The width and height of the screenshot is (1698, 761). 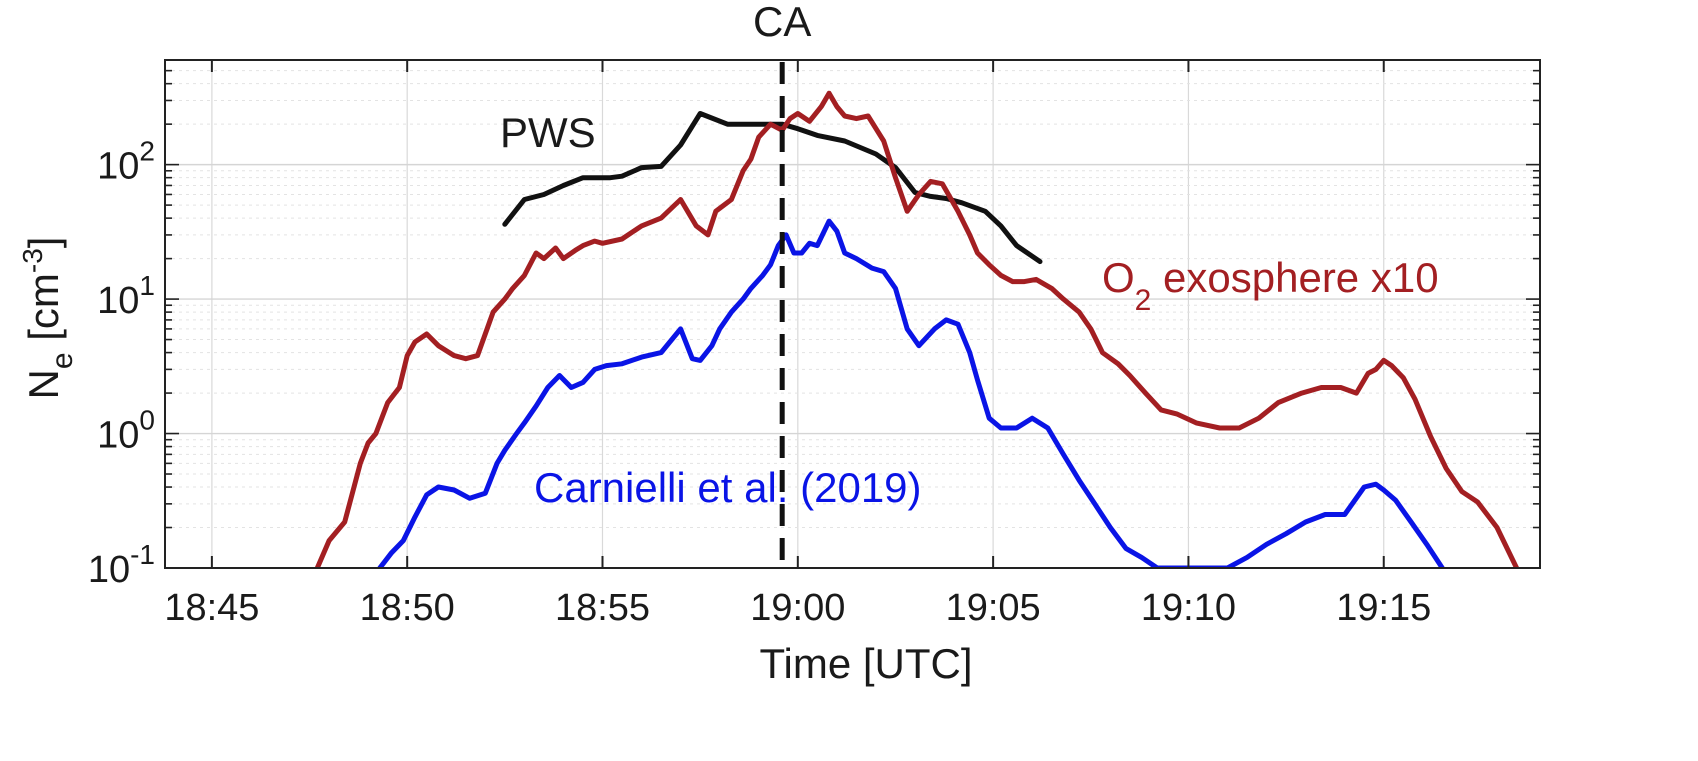 I want to click on y-axis-title: Ne [cm-3], so click(x=48, y=318).